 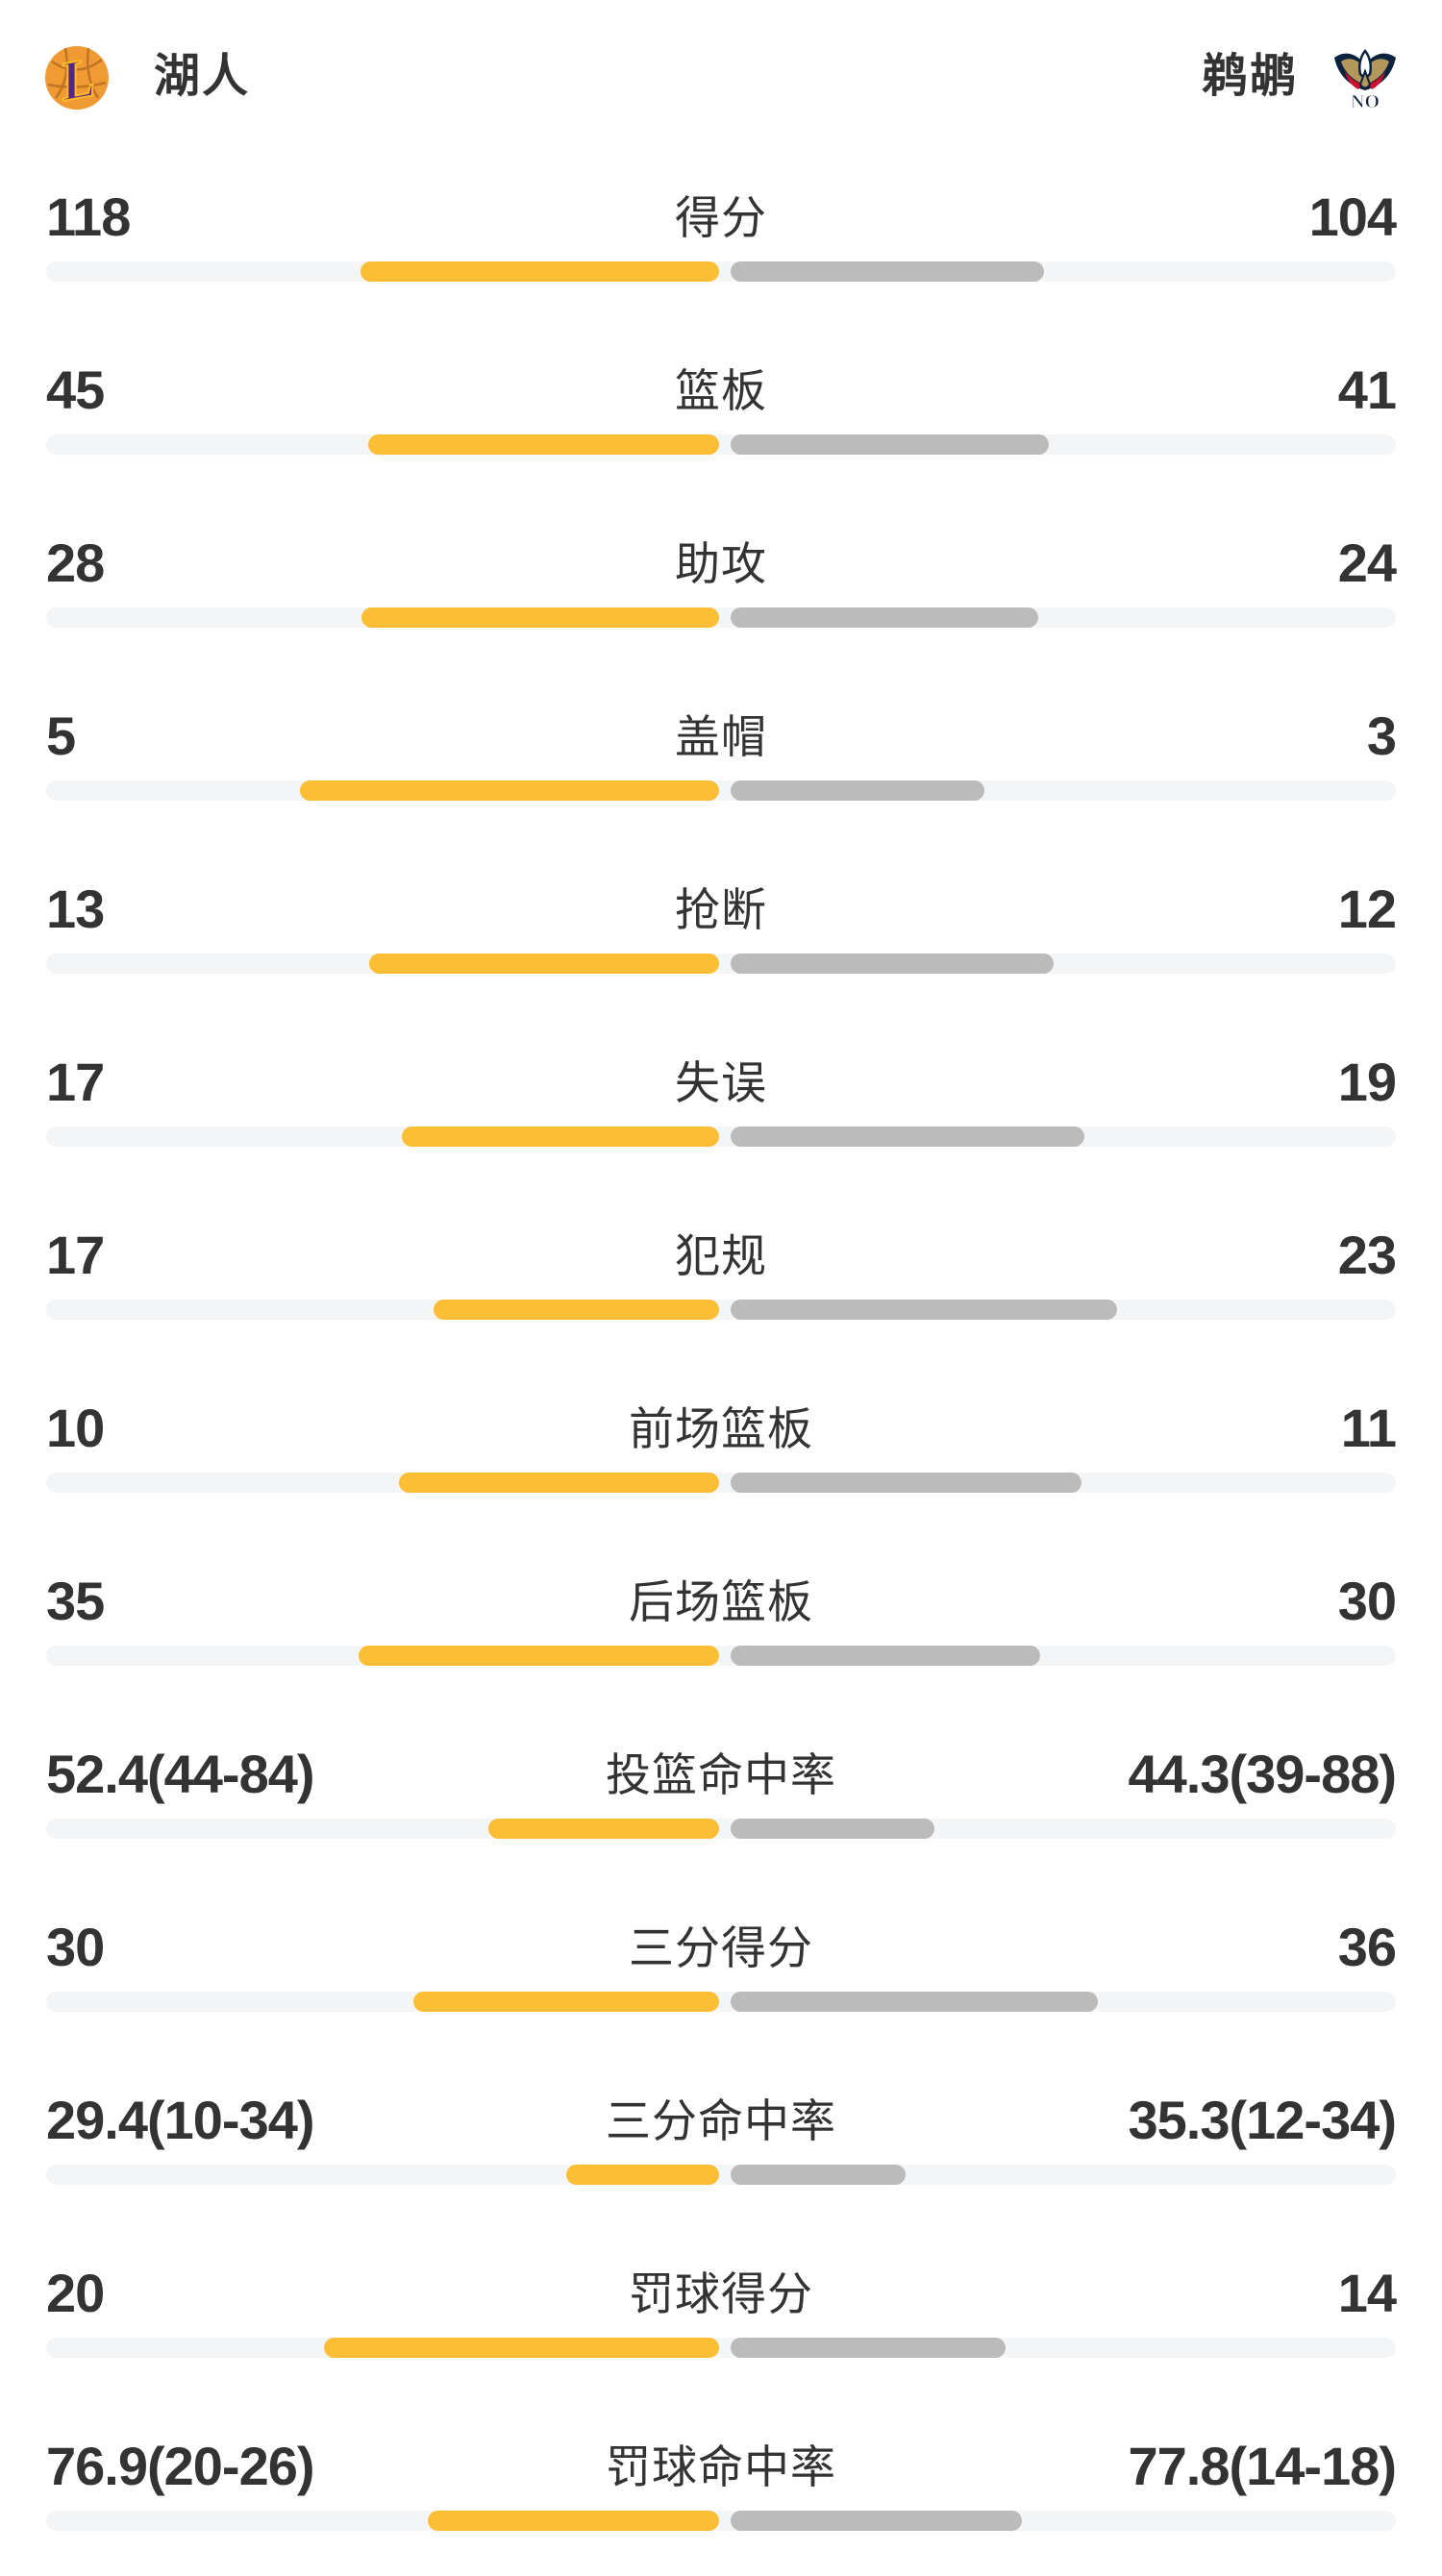 What do you see at coordinates (1365, 101) in the screenshot?
I see `svg-text: NO` at bounding box center [1365, 101].